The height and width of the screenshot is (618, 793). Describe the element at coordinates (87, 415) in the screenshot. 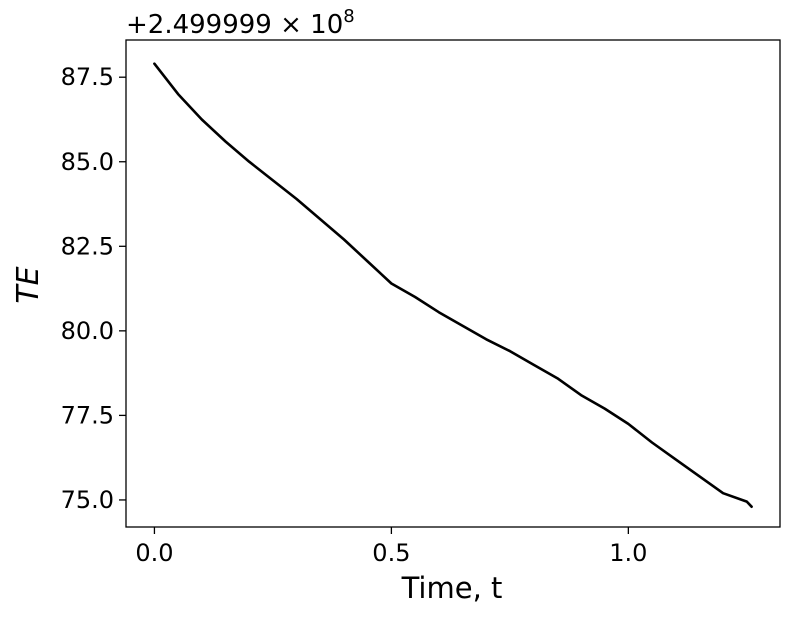

I see `y-tick-label: 77.5` at that location.